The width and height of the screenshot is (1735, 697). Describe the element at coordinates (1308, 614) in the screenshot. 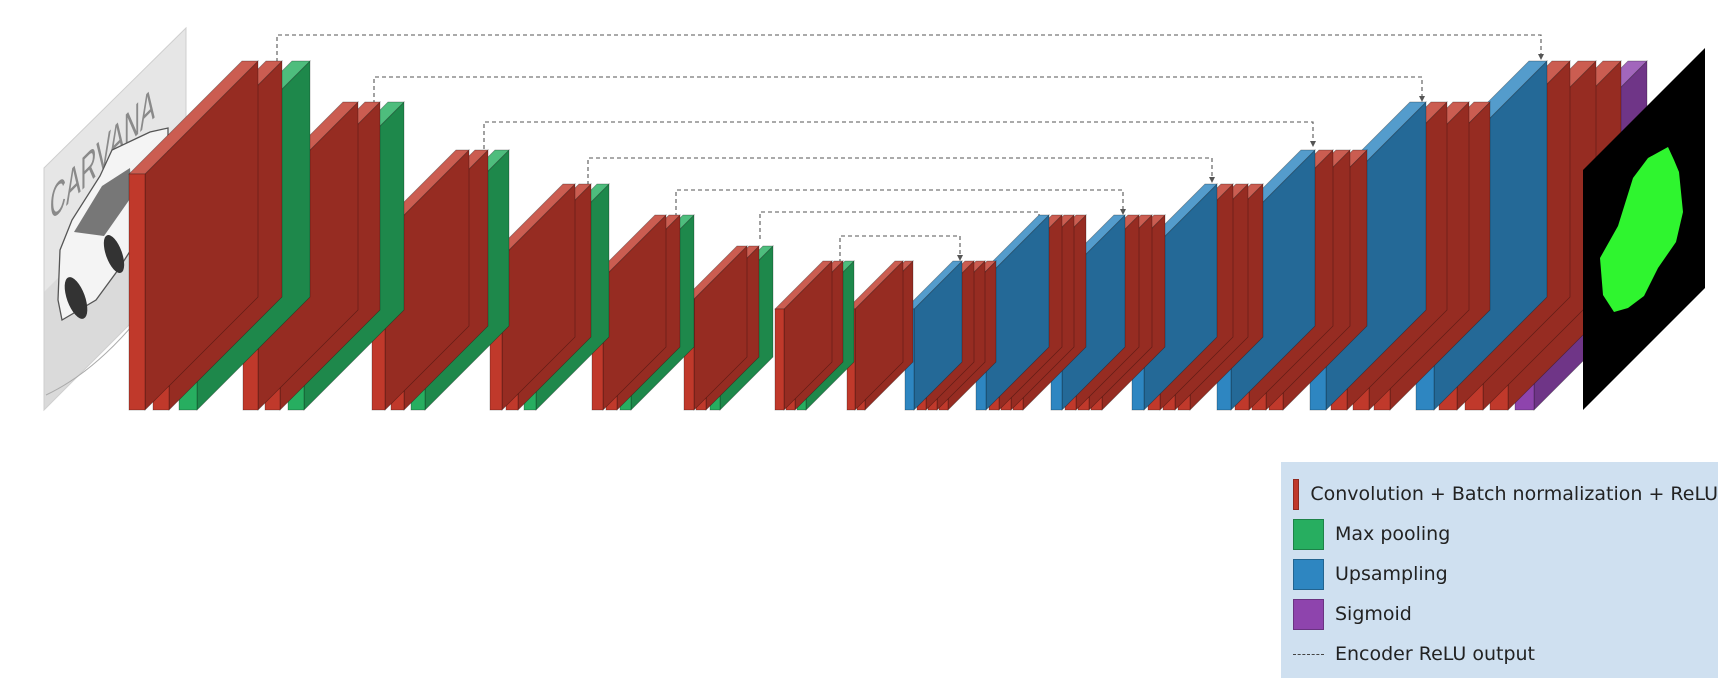

I see `legend-swatch-sigmoid` at that location.